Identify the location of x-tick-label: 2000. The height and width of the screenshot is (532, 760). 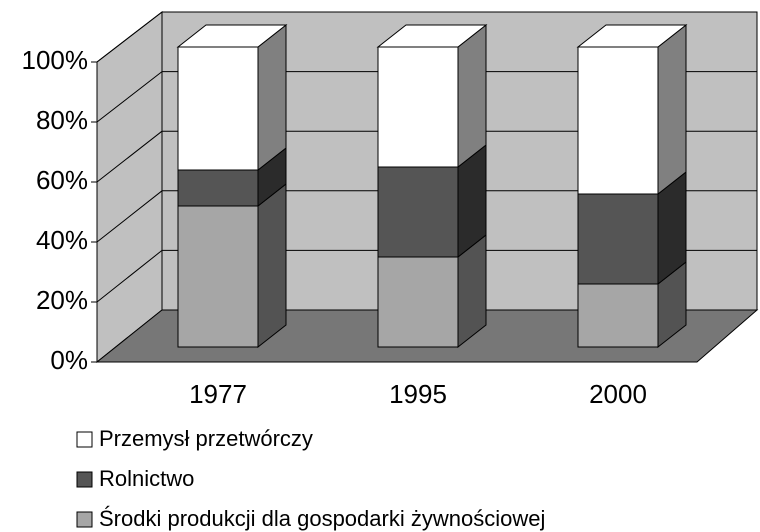
(618, 394).